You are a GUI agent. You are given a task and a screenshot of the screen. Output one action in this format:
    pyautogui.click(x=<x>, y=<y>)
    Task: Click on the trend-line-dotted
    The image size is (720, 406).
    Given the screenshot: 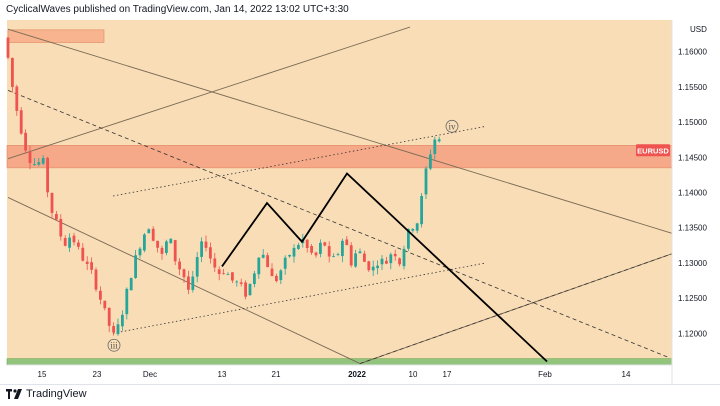 What is the action you would take?
    pyautogui.click(x=299, y=161)
    